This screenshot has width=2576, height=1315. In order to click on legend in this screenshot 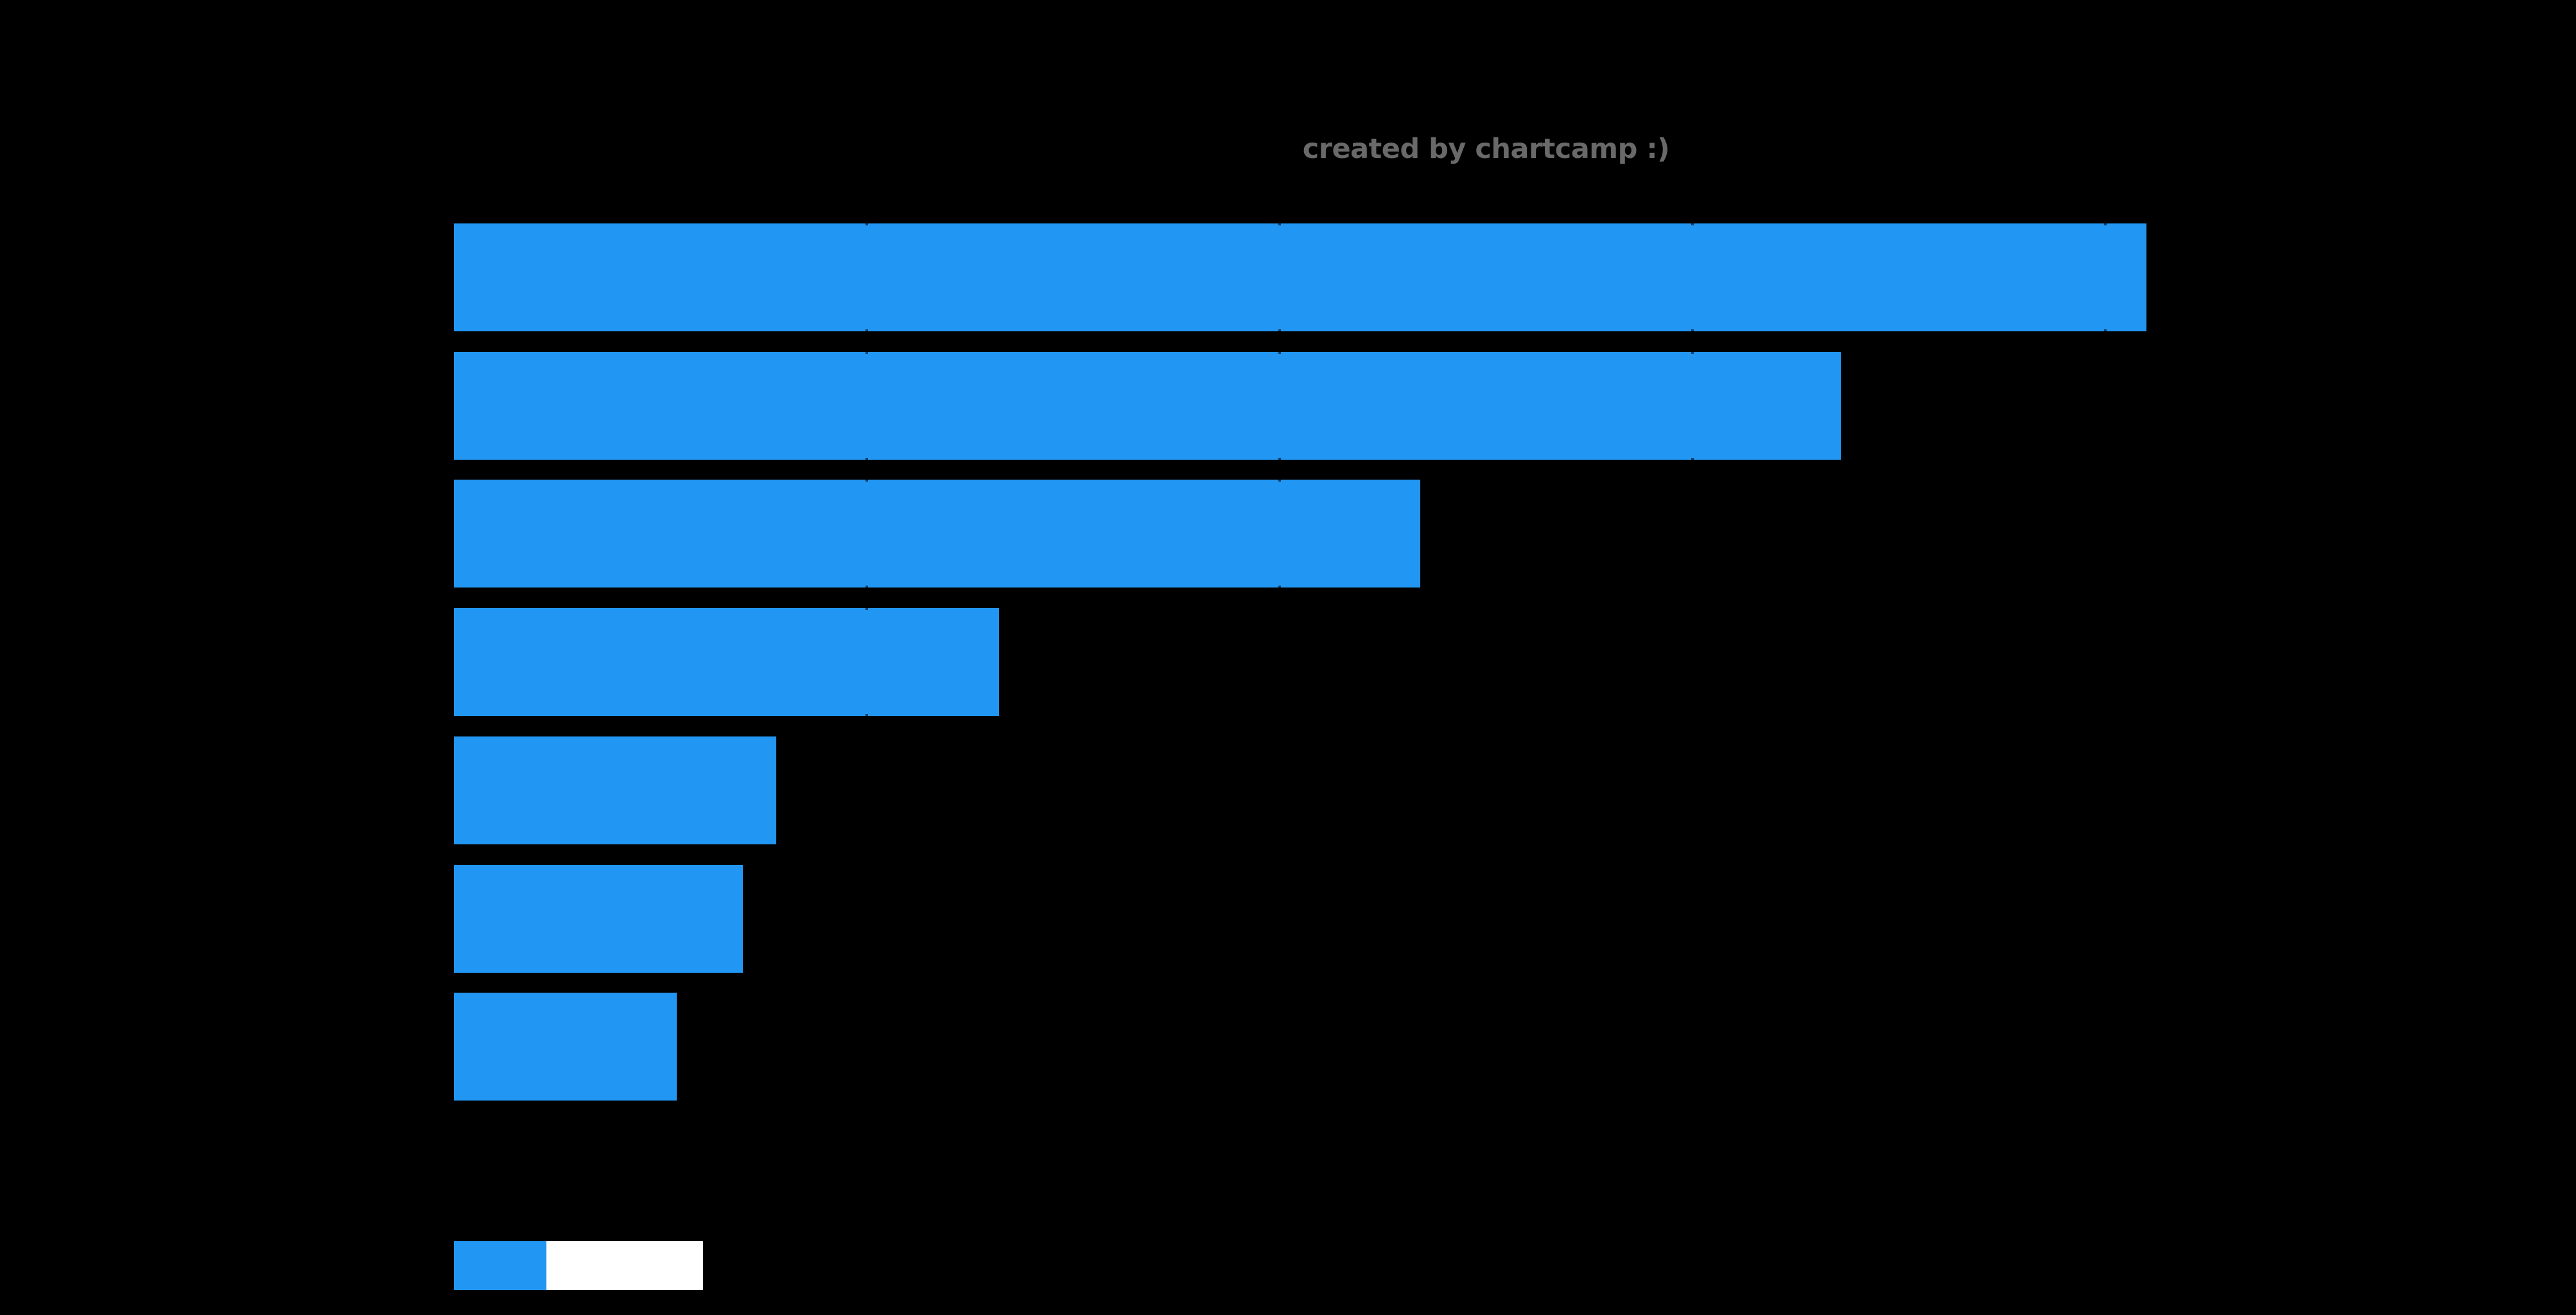, I will do `click(578, 1265)`.